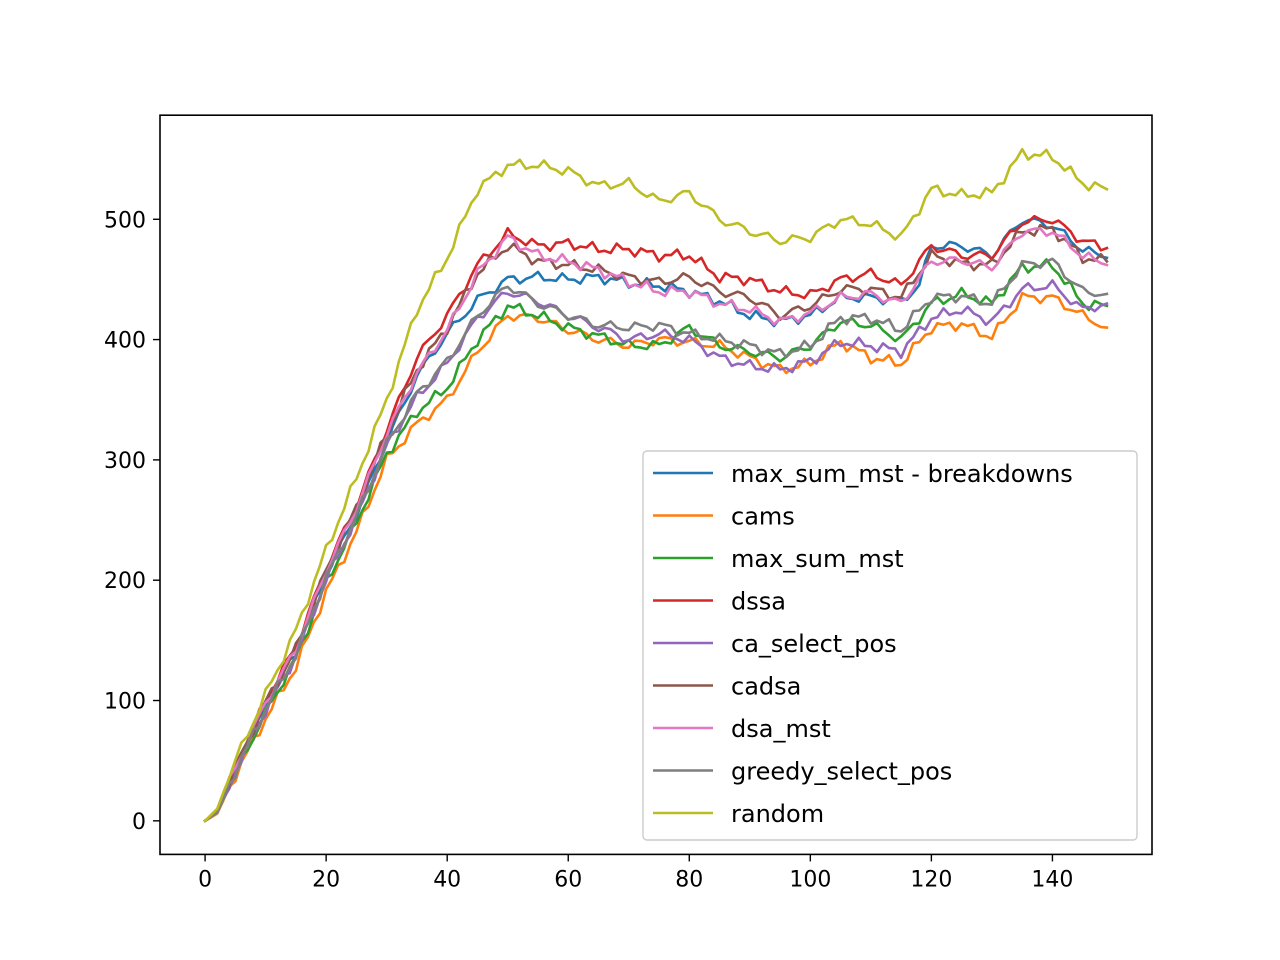 The width and height of the screenshot is (1280, 960). I want to click on legend-label: dsa_mst, so click(781, 729).